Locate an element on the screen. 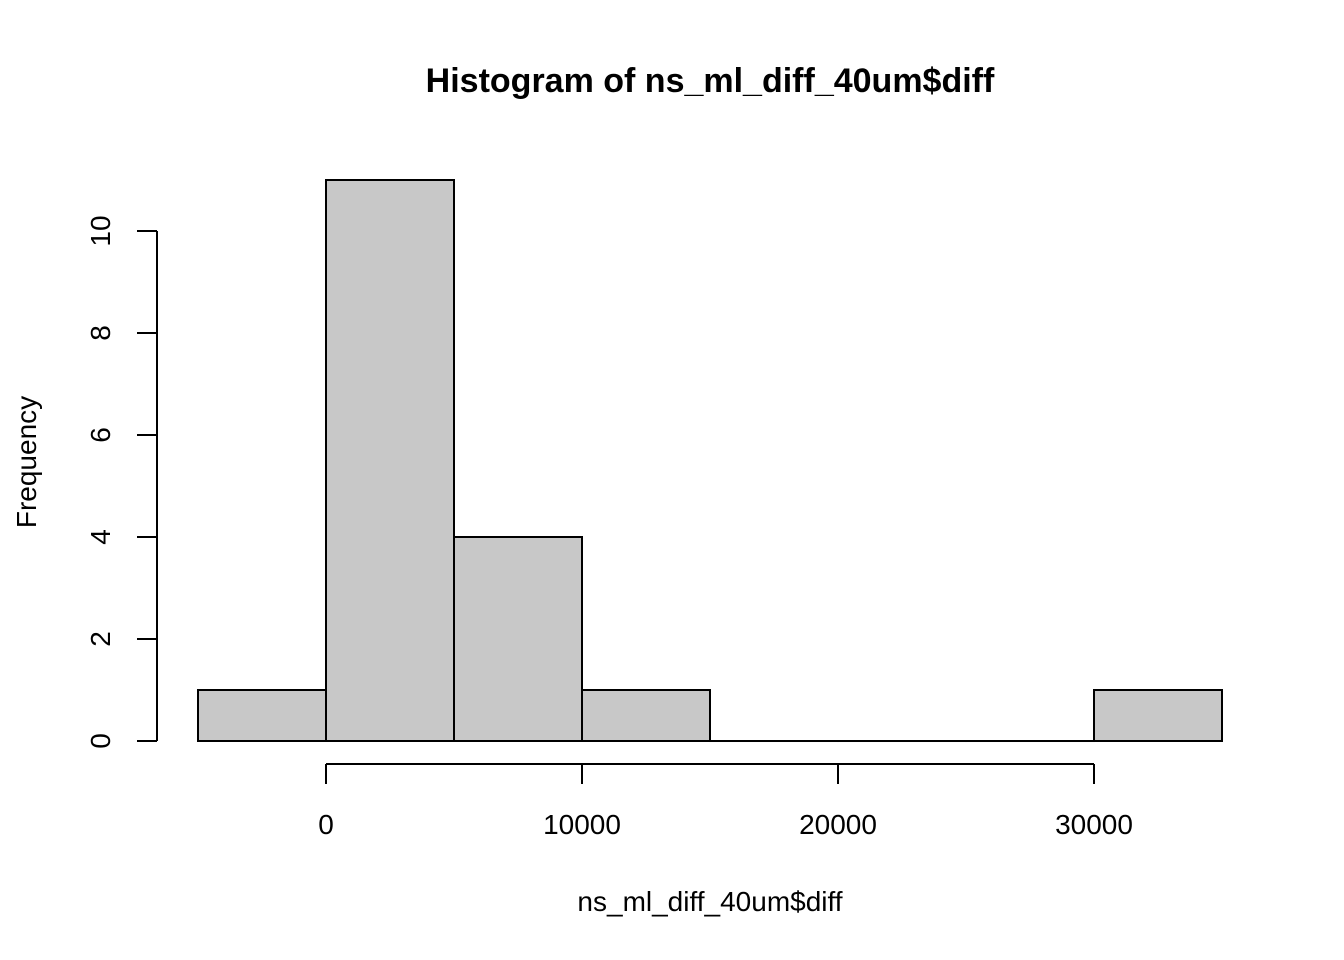 This screenshot has width=1344, height=960. x-tick-label: 10000 is located at coordinates (582, 824).